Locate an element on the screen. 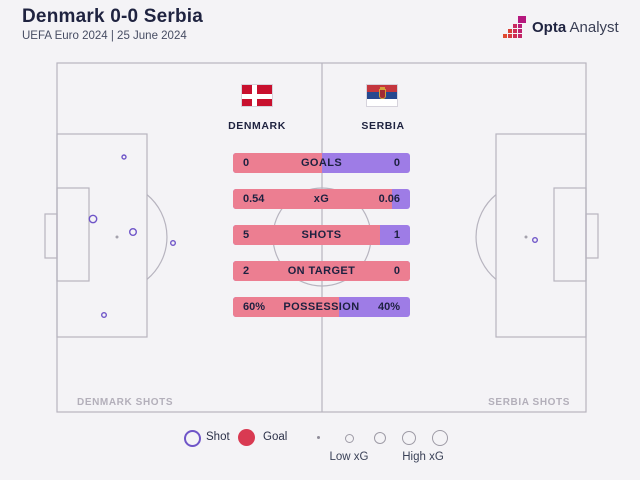 Image resolution: width=640 pixels, height=480 pixels. opta-analyst-logo: Opta Analyst is located at coordinates (561, 27).